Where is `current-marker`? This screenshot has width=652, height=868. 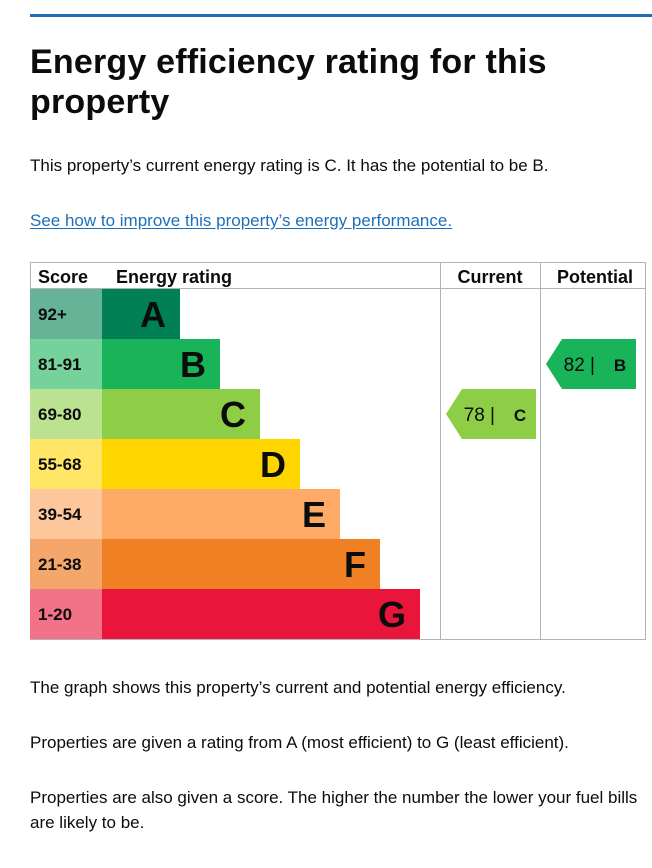 current-marker is located at coordinates (491, 414).